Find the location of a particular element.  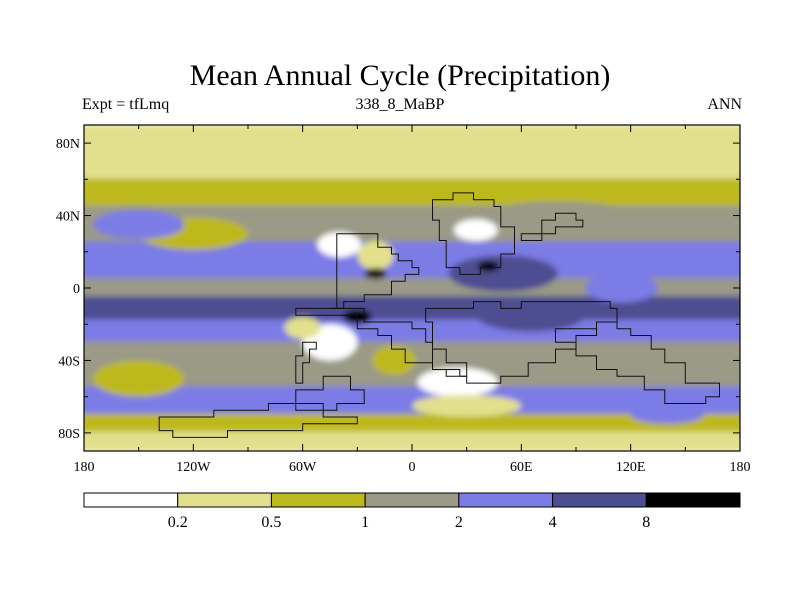

colorbar-label: 8 is located at coordinates (646, 522).